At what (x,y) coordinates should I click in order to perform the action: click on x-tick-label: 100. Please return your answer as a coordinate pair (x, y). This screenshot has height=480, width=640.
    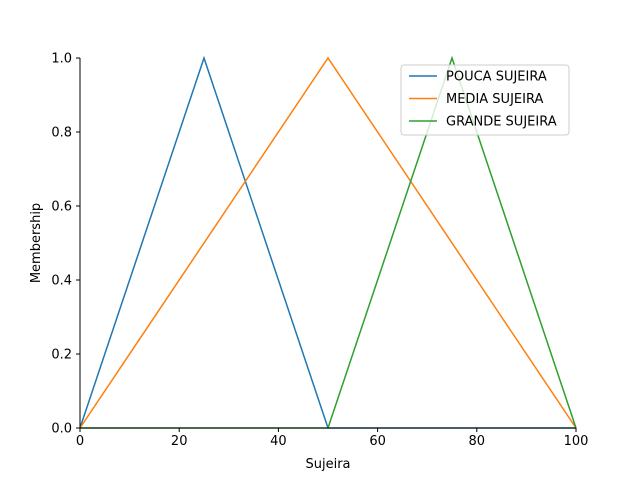
    Looking at the image, I should click on (576, 441).